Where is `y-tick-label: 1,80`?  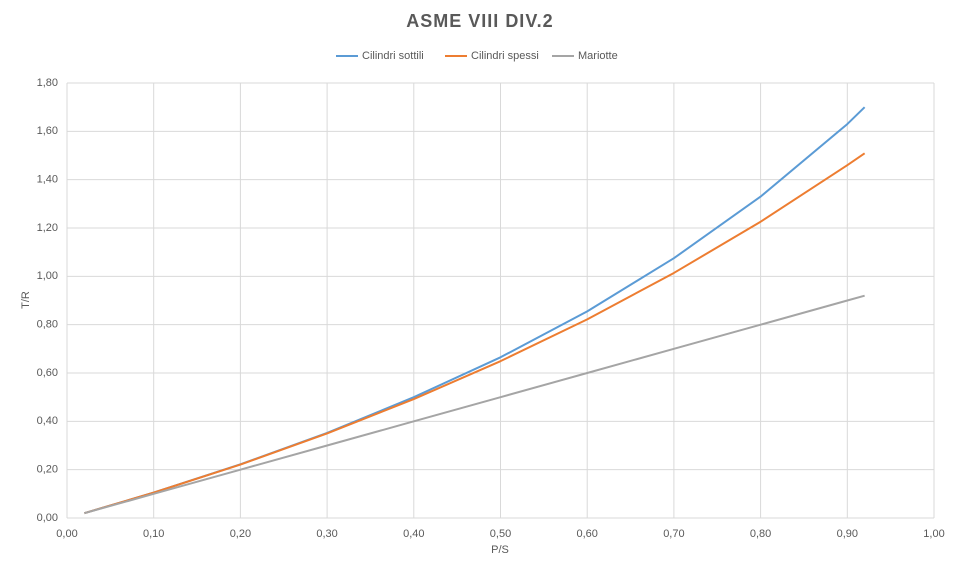
y-tick-label: 1,80 is located at coordinates (47, 83).